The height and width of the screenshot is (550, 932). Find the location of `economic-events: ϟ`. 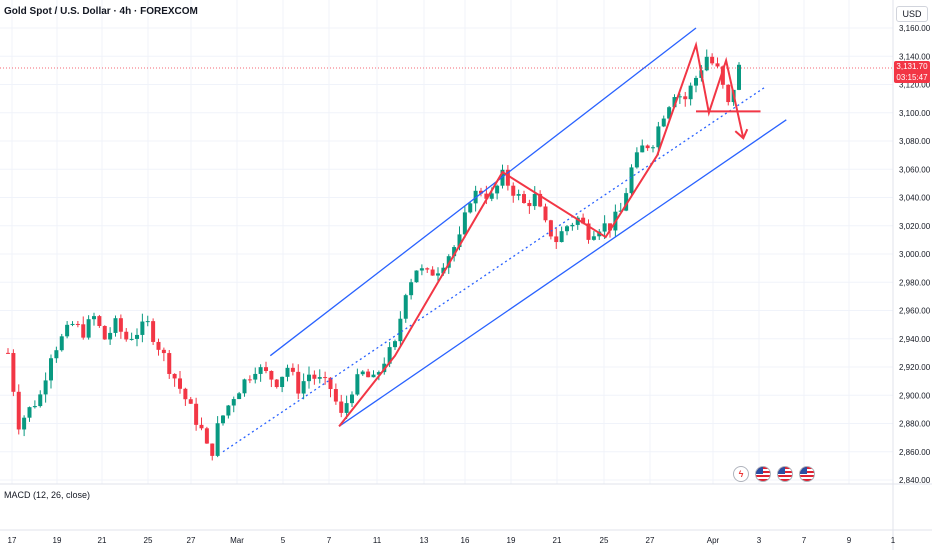

economic-events: ϟ is located at coordinates (774, 474).